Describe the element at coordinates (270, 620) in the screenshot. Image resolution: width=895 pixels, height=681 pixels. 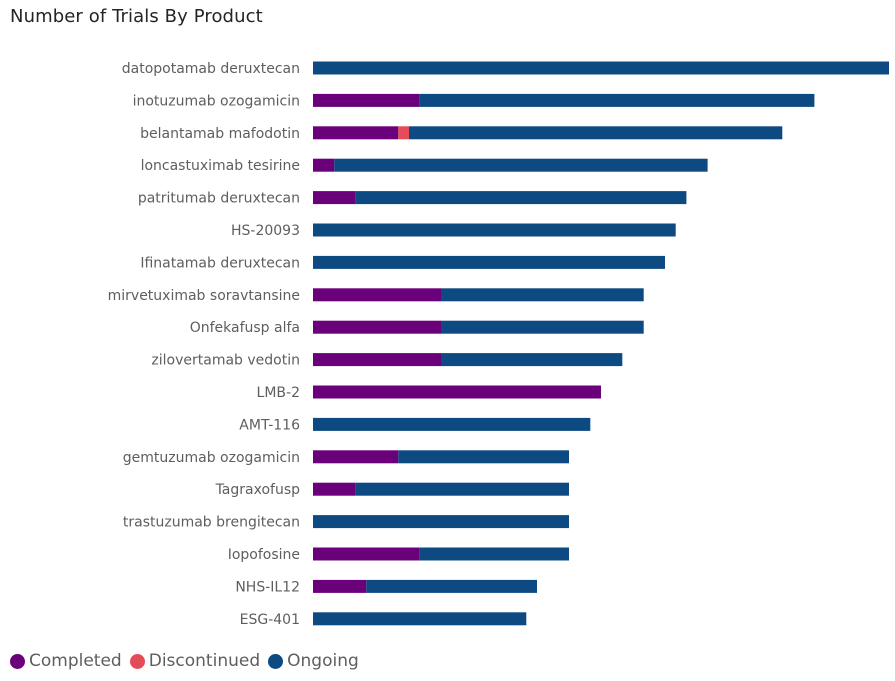
I see `category-label-esg-401: ESG-401` at that location.